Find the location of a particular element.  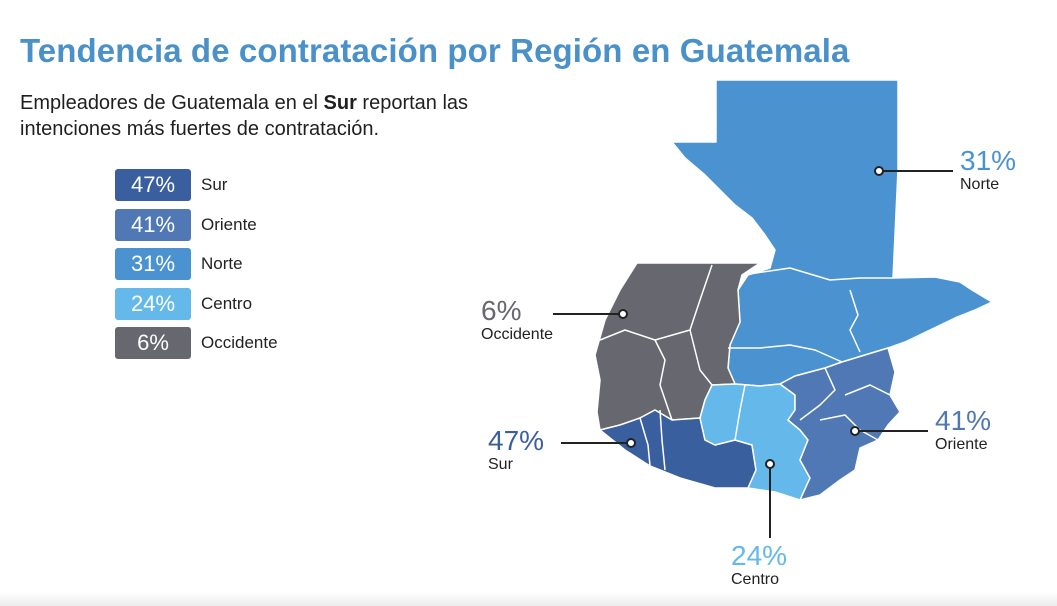

callout-centro: 24% Centro is located at coordinates (759, 565).